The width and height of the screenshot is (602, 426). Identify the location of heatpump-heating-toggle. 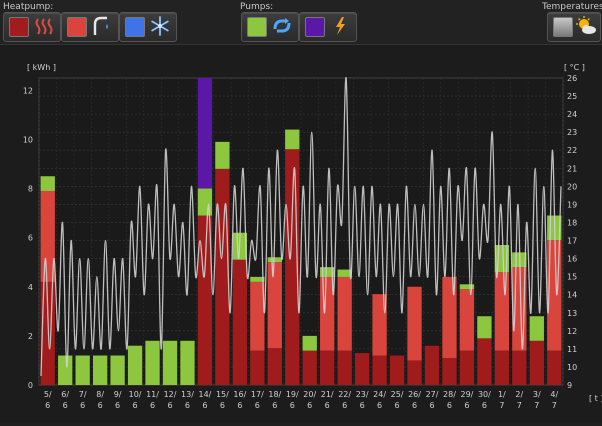
(32, 27).